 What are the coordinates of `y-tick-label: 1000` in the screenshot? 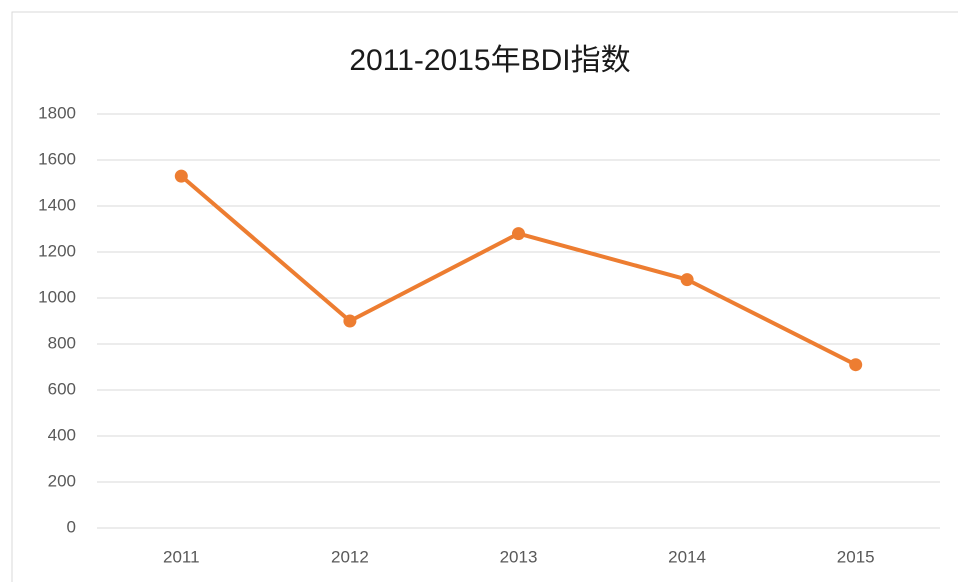 It's located at (57, 296).